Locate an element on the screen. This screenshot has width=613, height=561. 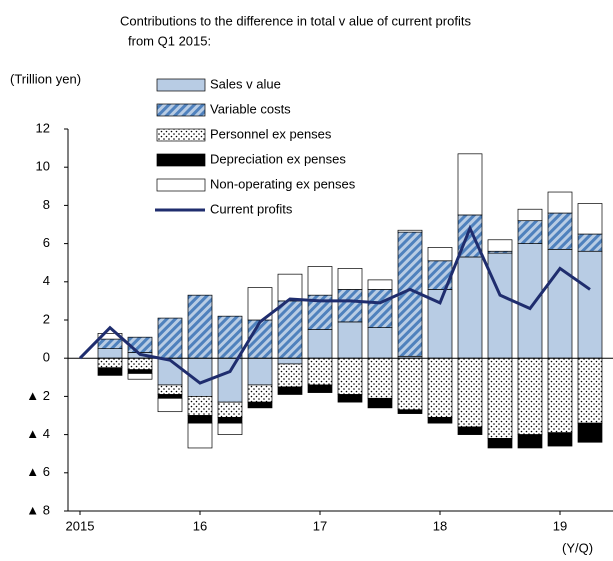
legend-label: Sales v alue is located at coordinates (245, 83).